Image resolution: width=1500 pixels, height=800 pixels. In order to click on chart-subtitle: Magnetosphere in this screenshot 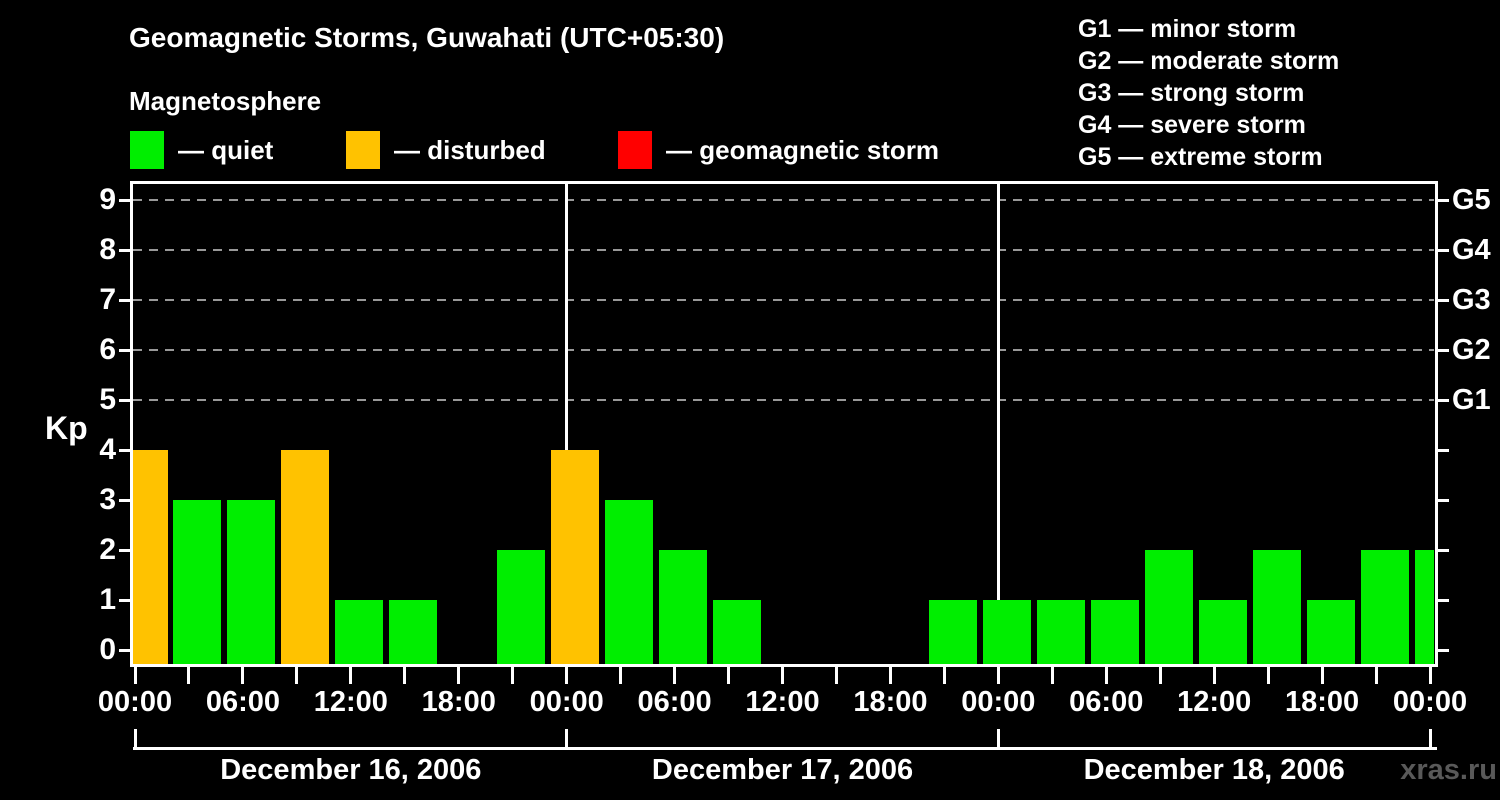, I will do `click(225, 101)`.